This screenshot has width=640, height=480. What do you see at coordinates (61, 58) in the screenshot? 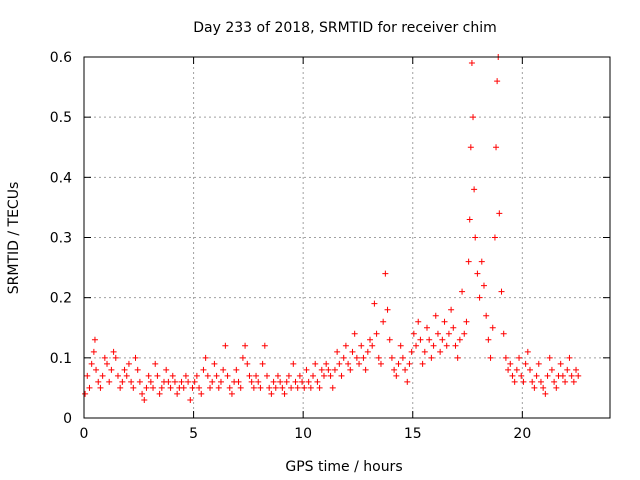
I see `y-tick-label: 0.6` at bounding box center [61, 58].